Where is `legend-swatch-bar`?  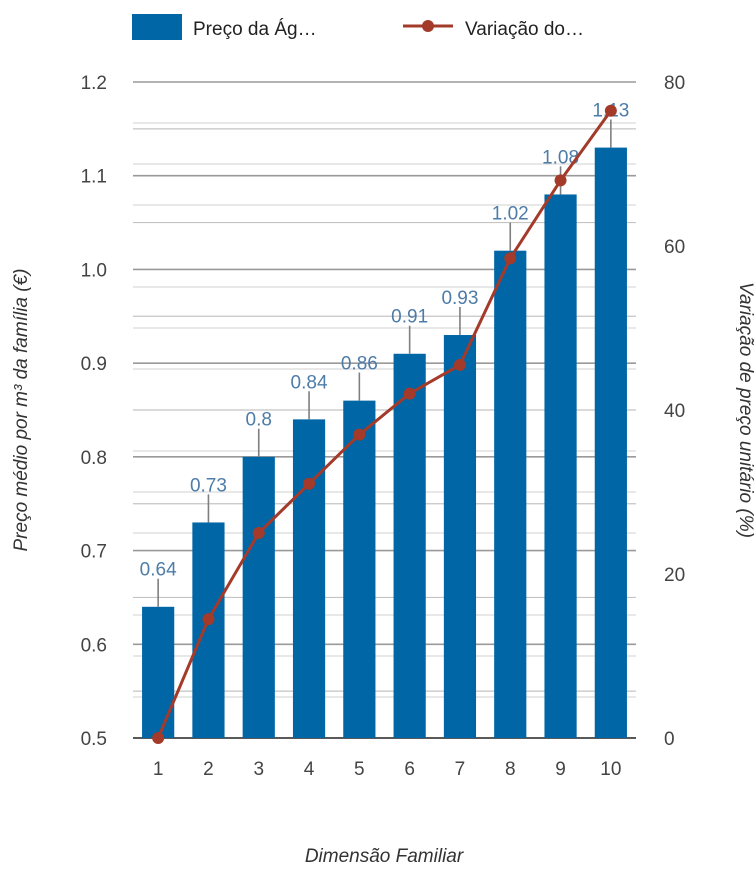 legend-swatch-bar is located at coordinates (157, 27).